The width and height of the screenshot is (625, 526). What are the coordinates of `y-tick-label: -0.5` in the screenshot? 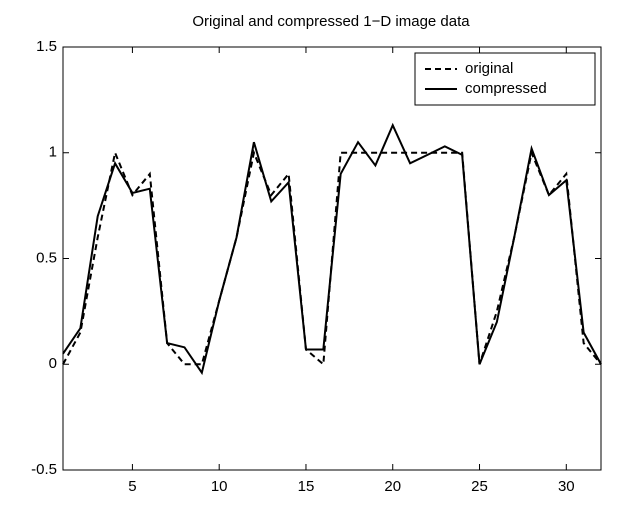 It's located at (44, 469).